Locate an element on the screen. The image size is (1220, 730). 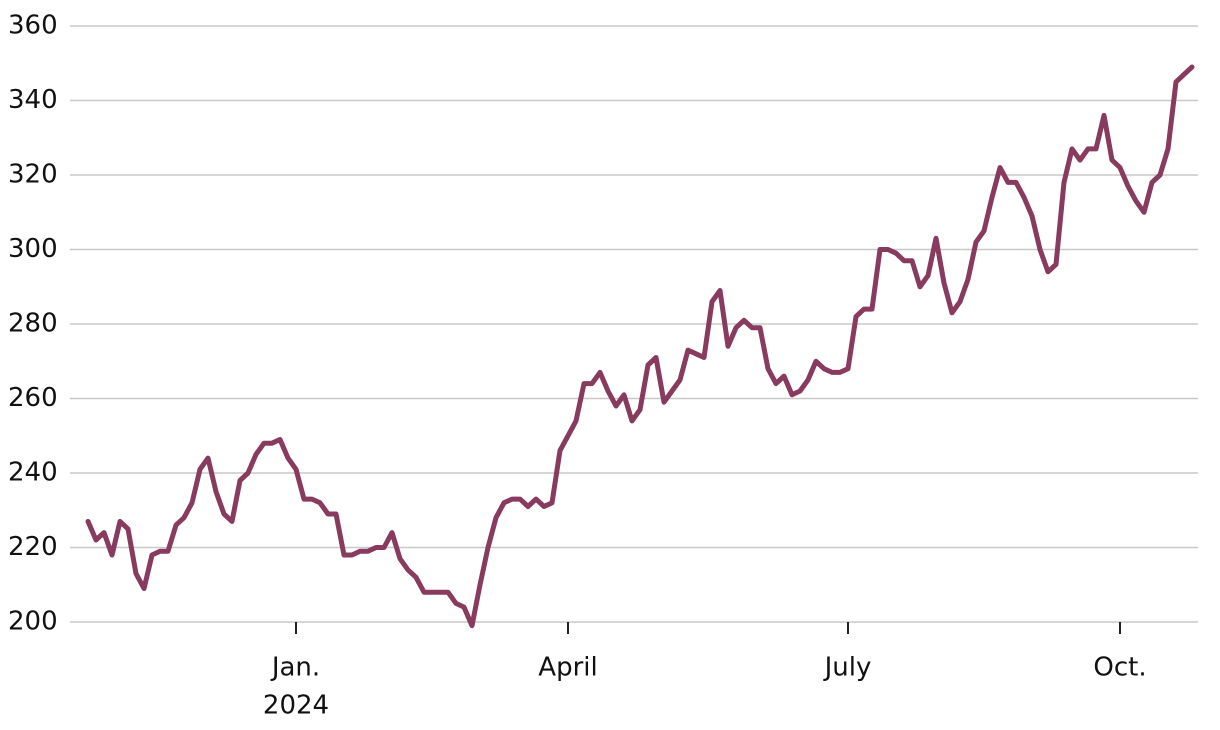
x-tick-label: July is located at coordinates (847, 668).